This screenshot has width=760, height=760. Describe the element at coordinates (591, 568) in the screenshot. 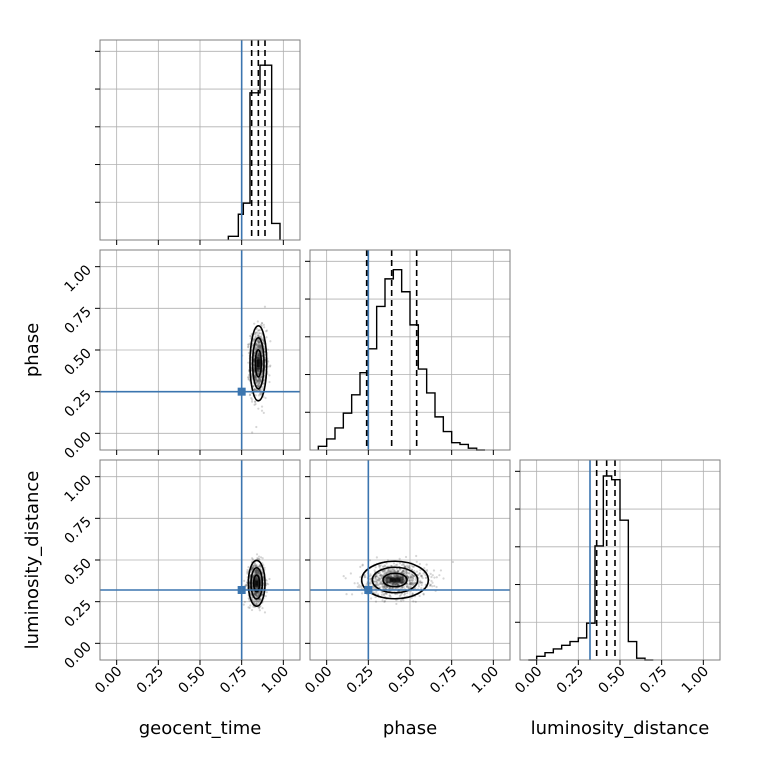

I see `histogram-step` at that location.